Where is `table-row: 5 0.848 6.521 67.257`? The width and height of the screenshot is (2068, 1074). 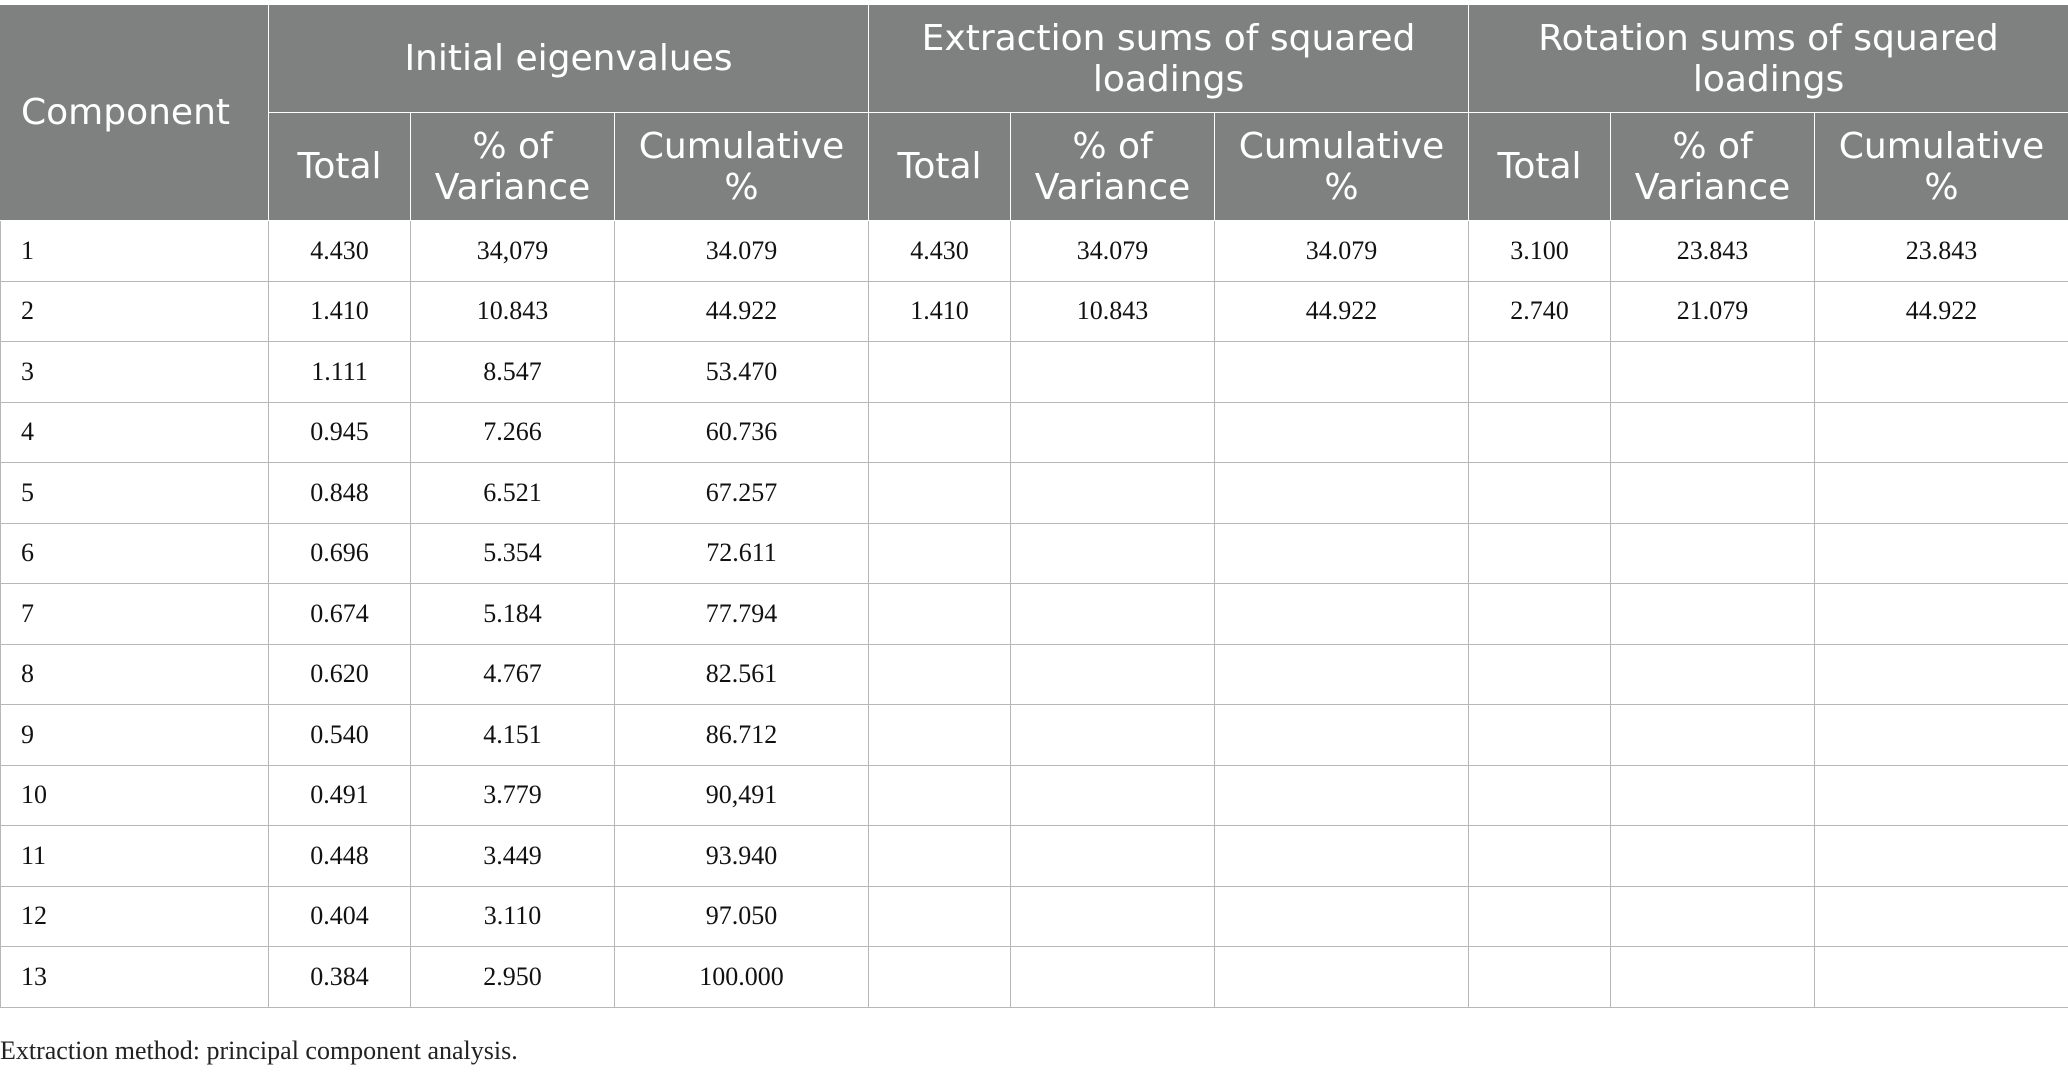 table-row: 5 0.848 6.521 67.257 is located at coordinates (1034, 493).